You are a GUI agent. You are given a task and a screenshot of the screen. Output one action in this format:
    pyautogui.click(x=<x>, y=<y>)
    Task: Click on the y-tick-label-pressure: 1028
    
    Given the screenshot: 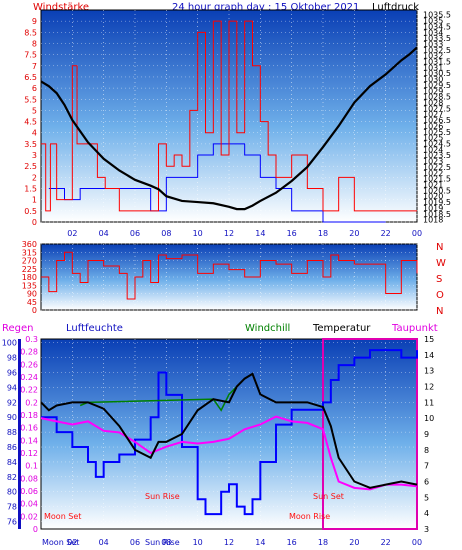 What is the action you would take?
    pyautogui.click(x=433, y=103)
    